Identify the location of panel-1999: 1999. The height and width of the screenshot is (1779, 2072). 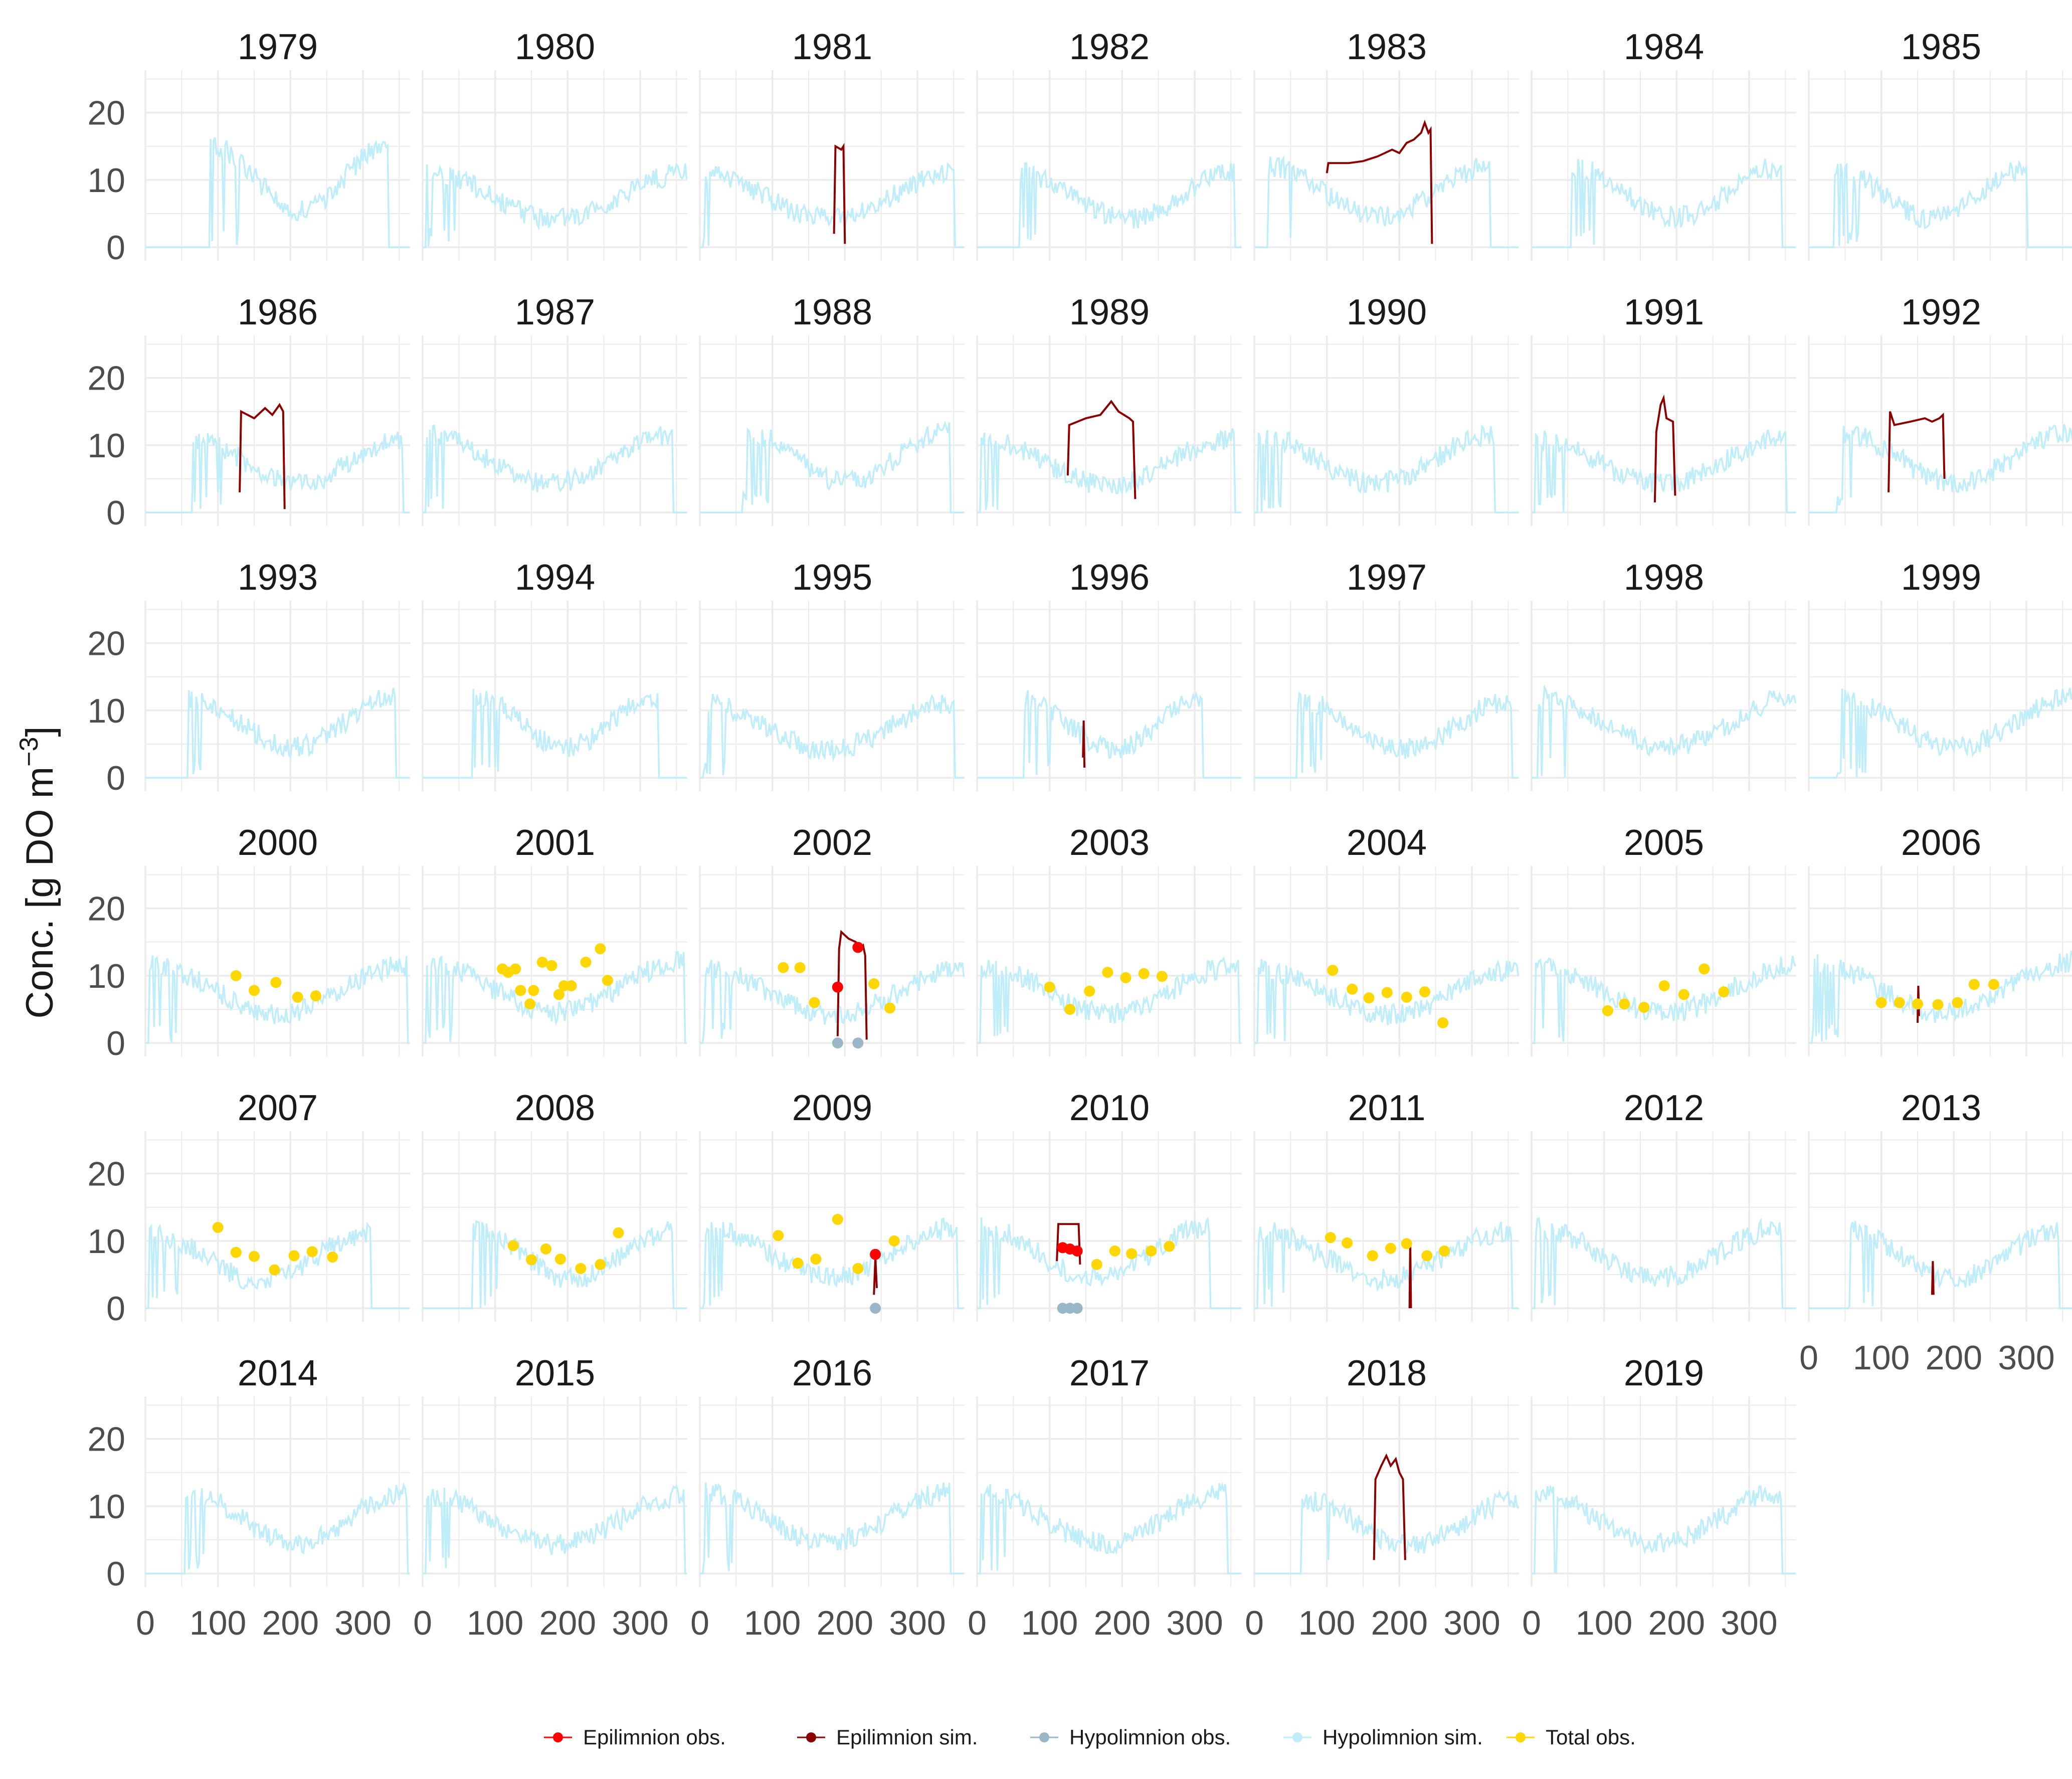
(1940, 674).